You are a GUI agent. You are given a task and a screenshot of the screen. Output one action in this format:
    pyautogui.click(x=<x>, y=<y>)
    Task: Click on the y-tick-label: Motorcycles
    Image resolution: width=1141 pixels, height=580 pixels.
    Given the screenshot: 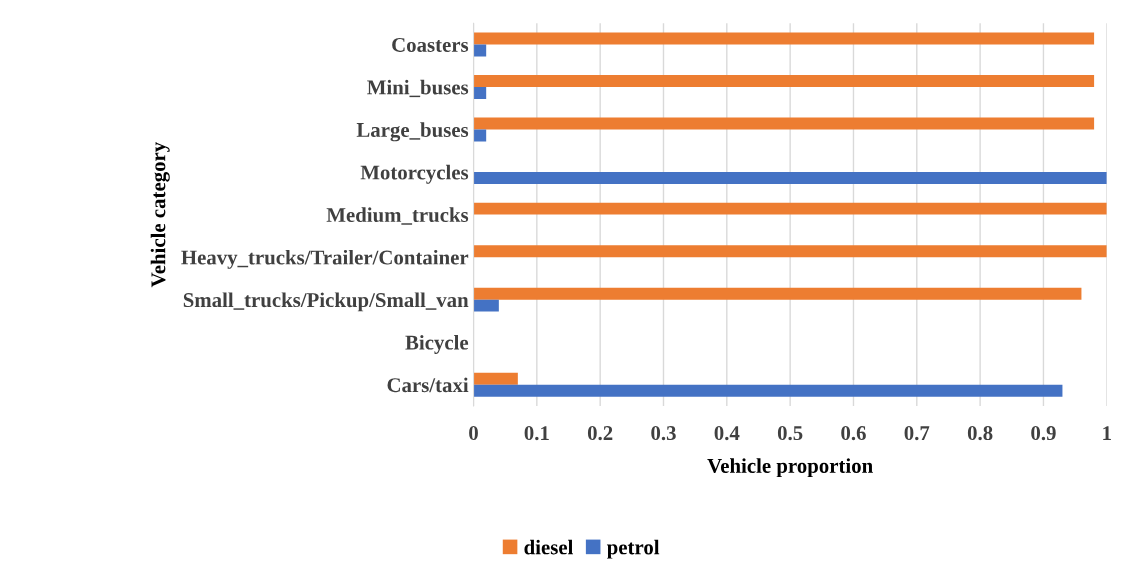 What is the action you would take?
    pyautogui.click(x=414, y=174)
    